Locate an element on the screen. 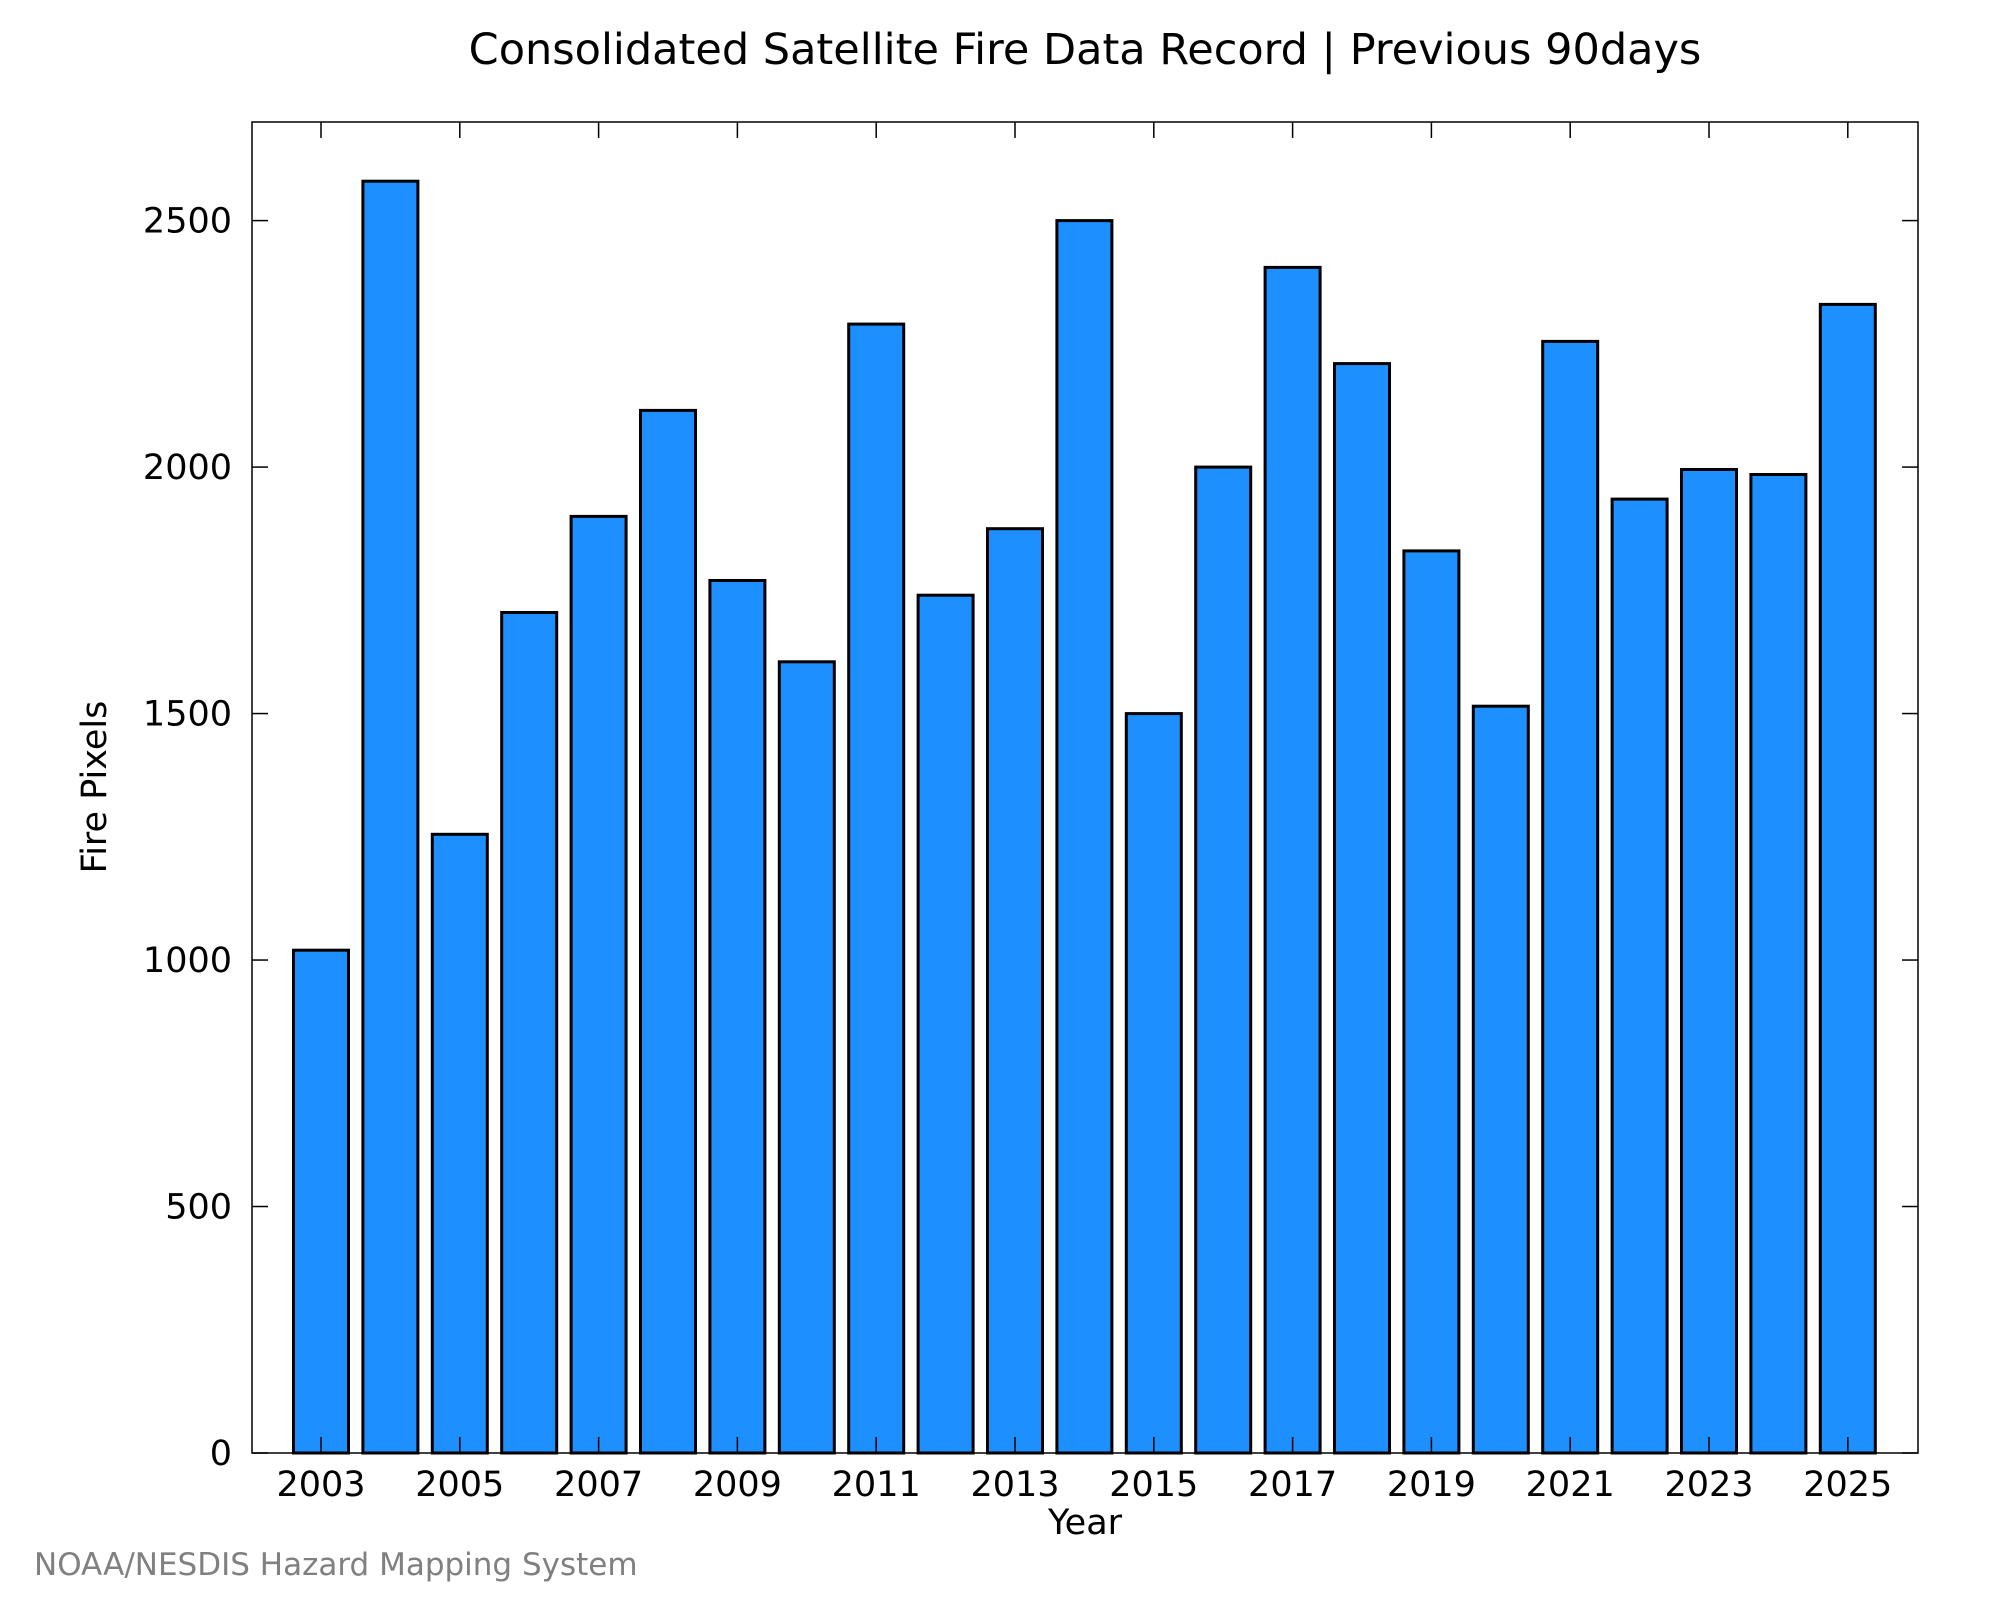 The image size is (2000, 1600). y-tick-label-0: 0 is located at coordinates (221, 1454).